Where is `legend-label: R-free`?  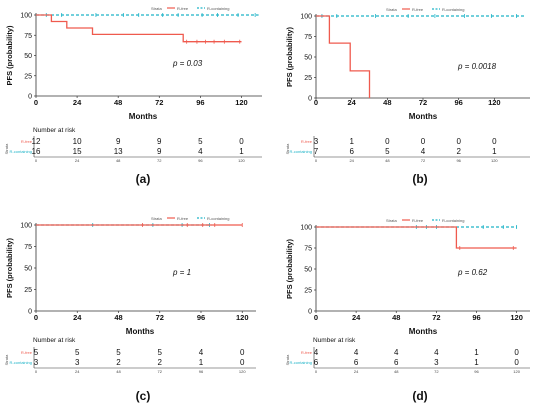
legend-label: R-free is located at coordinates (418, 9).